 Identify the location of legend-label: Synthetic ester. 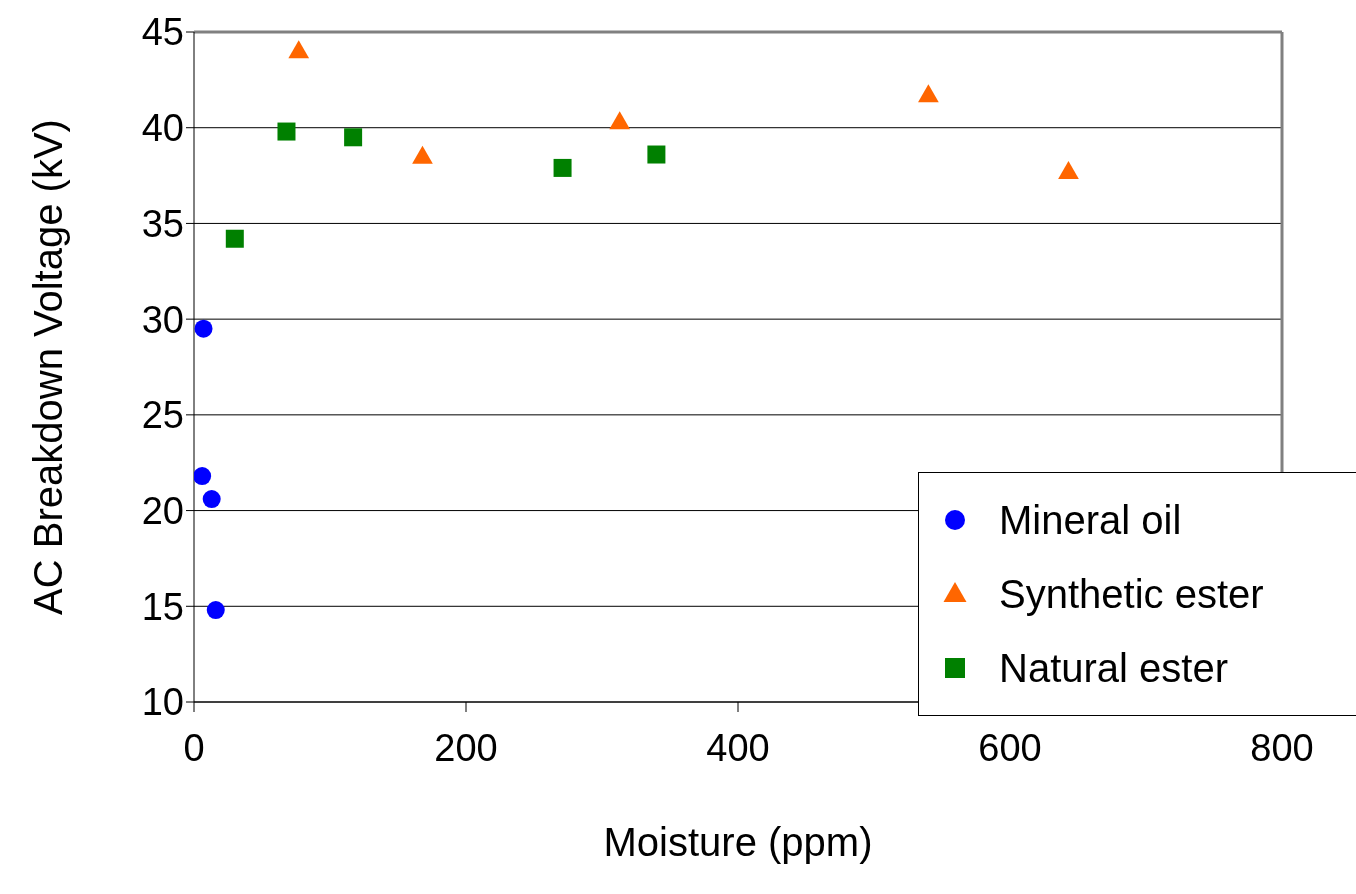
(1131, 594).